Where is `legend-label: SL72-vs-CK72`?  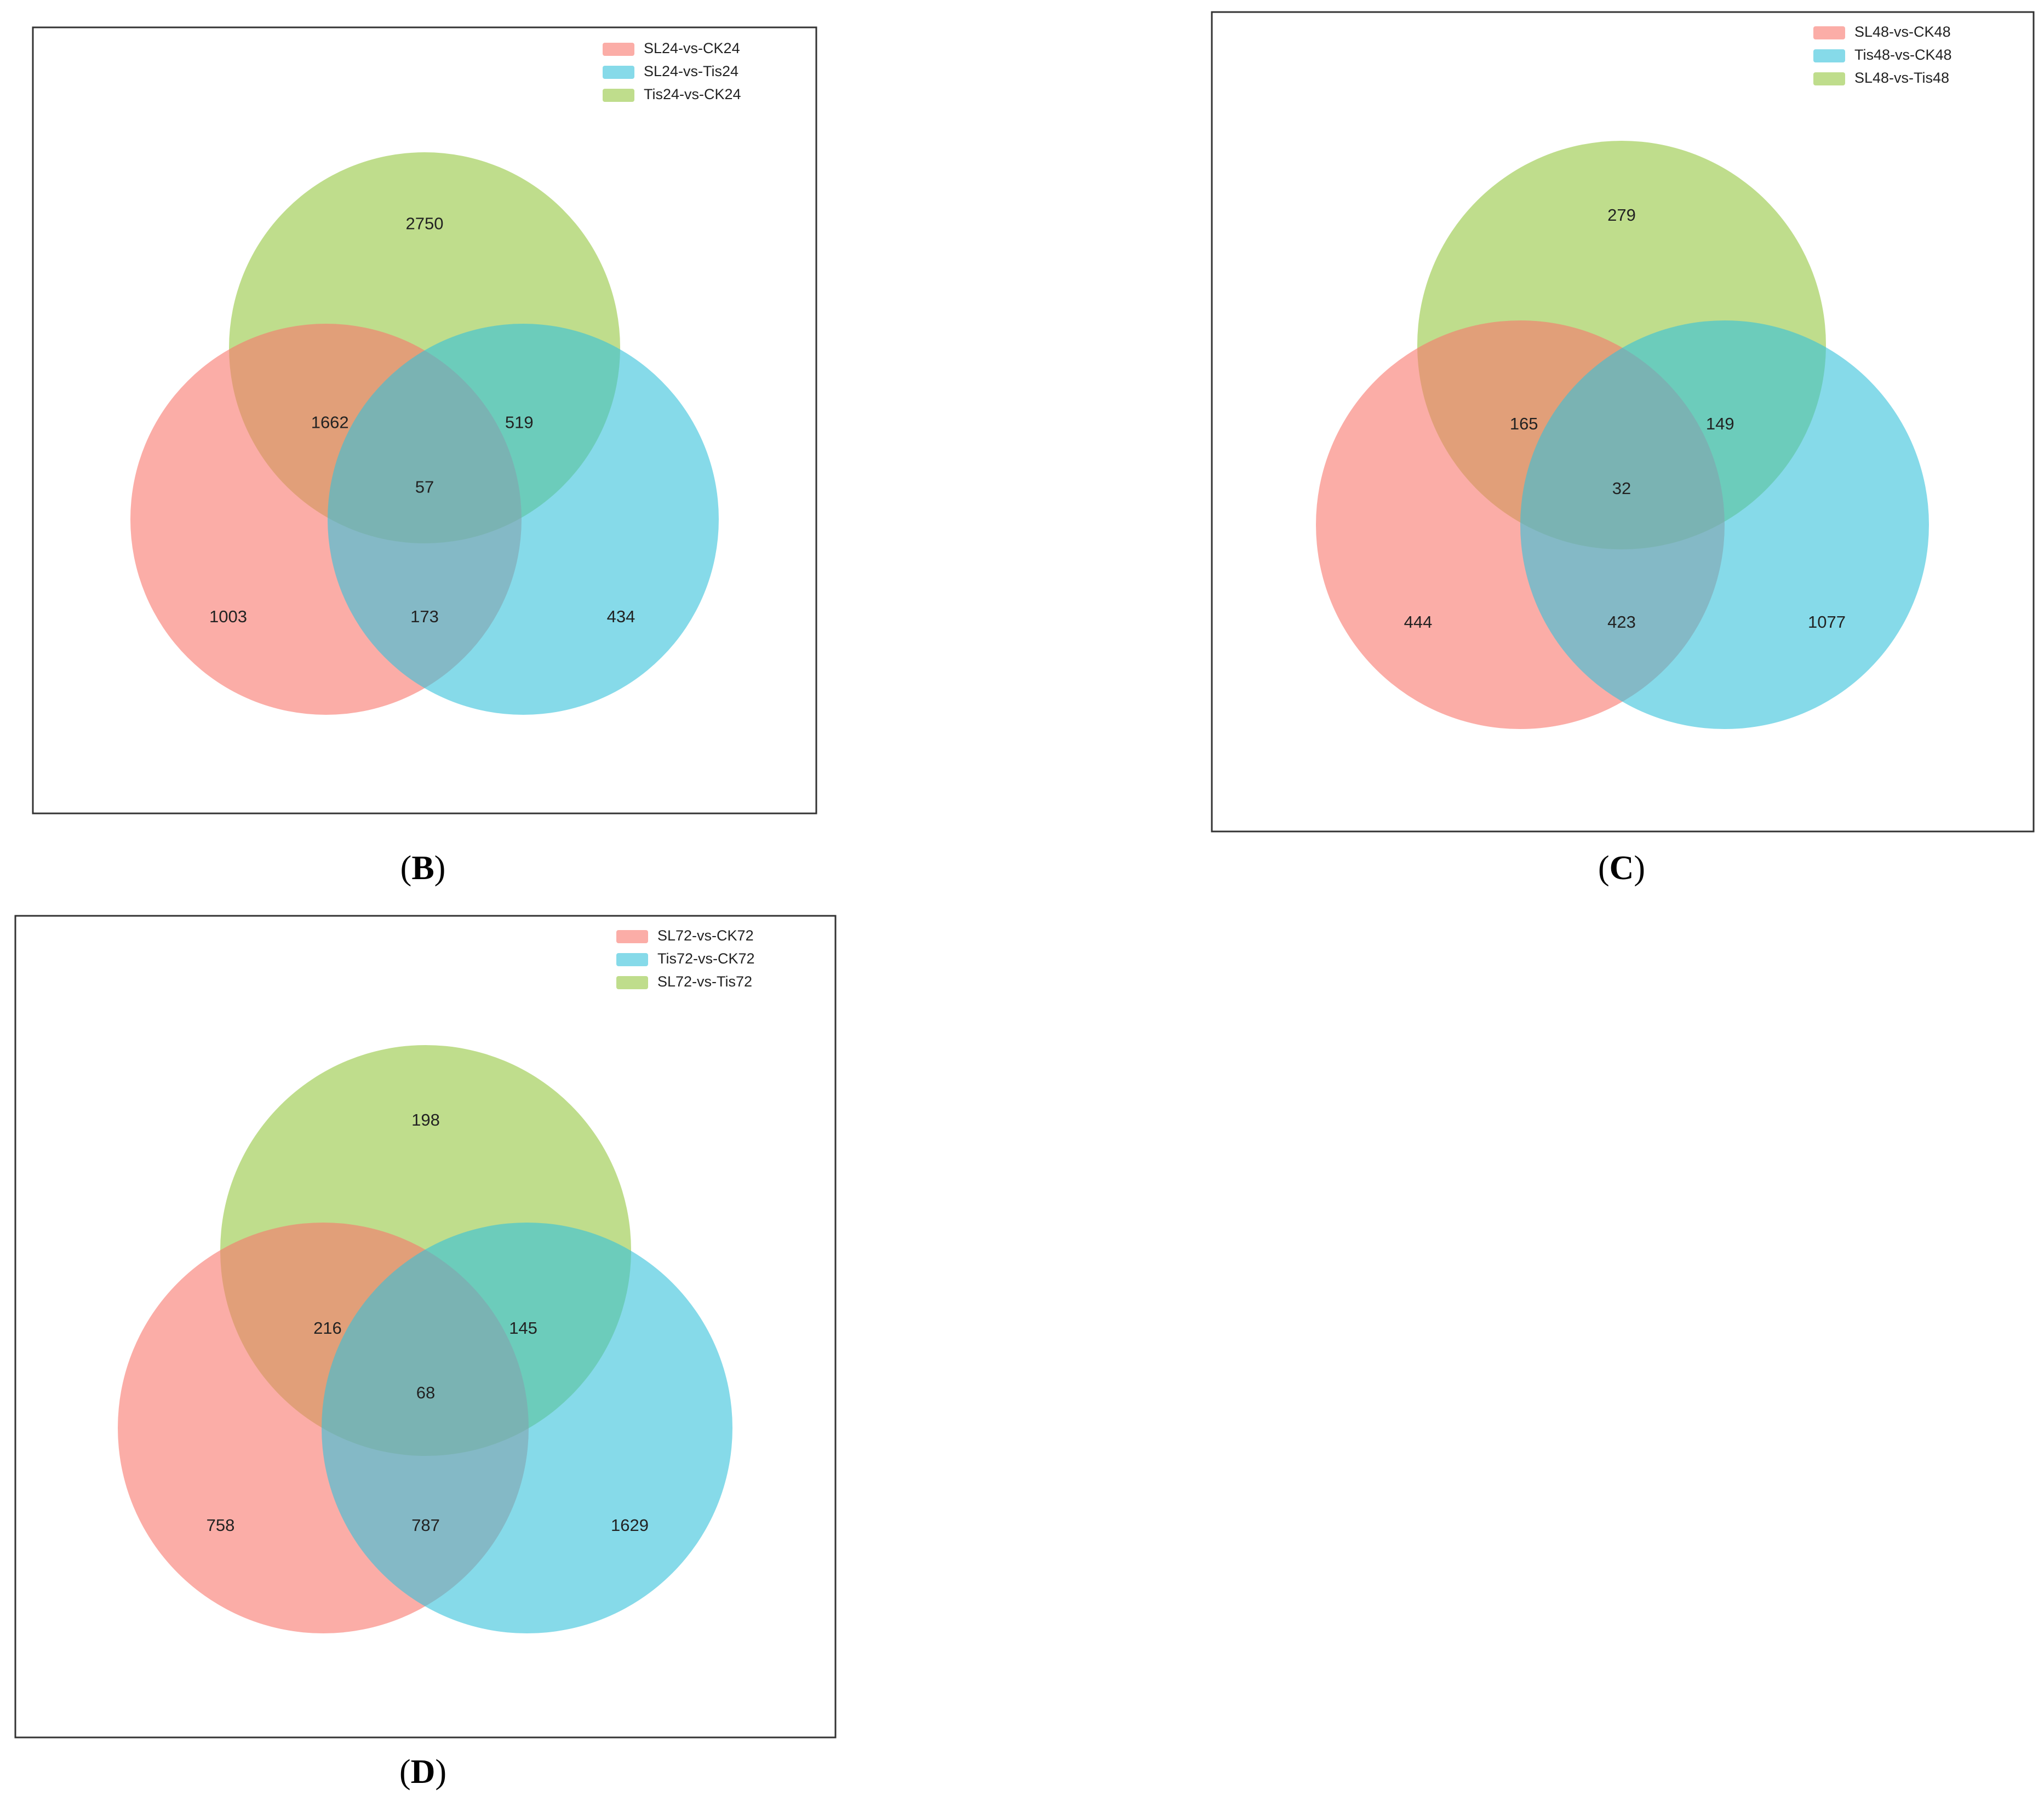 legend-label: SL72-vs-CK72 is located at coordinates (705, 935).